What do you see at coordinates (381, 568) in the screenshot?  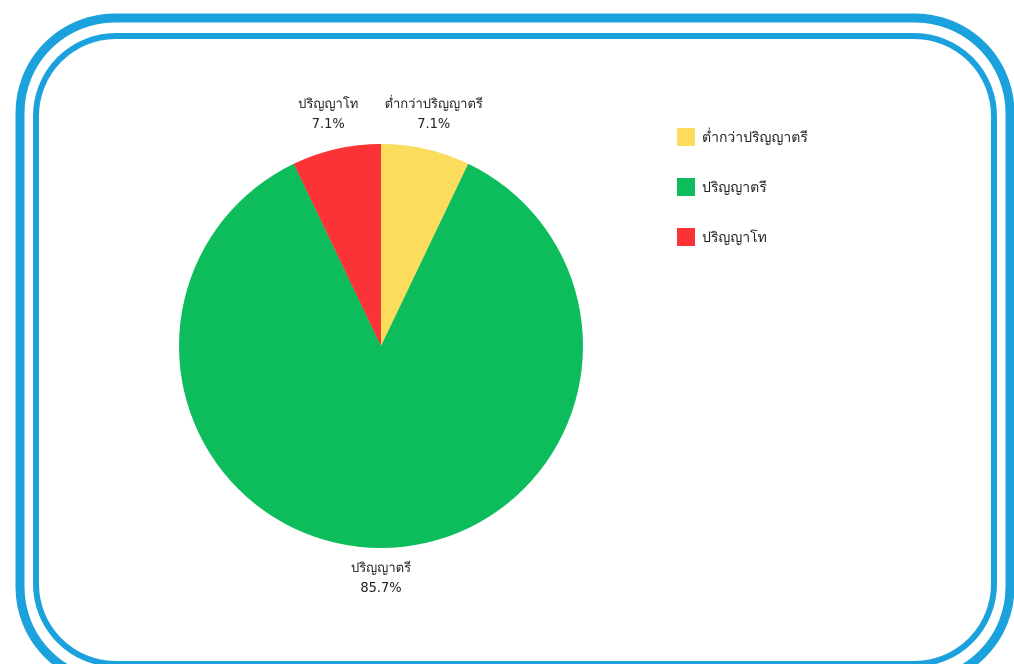 I see `pie-slice-category-label: ปริญญาตรี` at bounding box center [381, 568].